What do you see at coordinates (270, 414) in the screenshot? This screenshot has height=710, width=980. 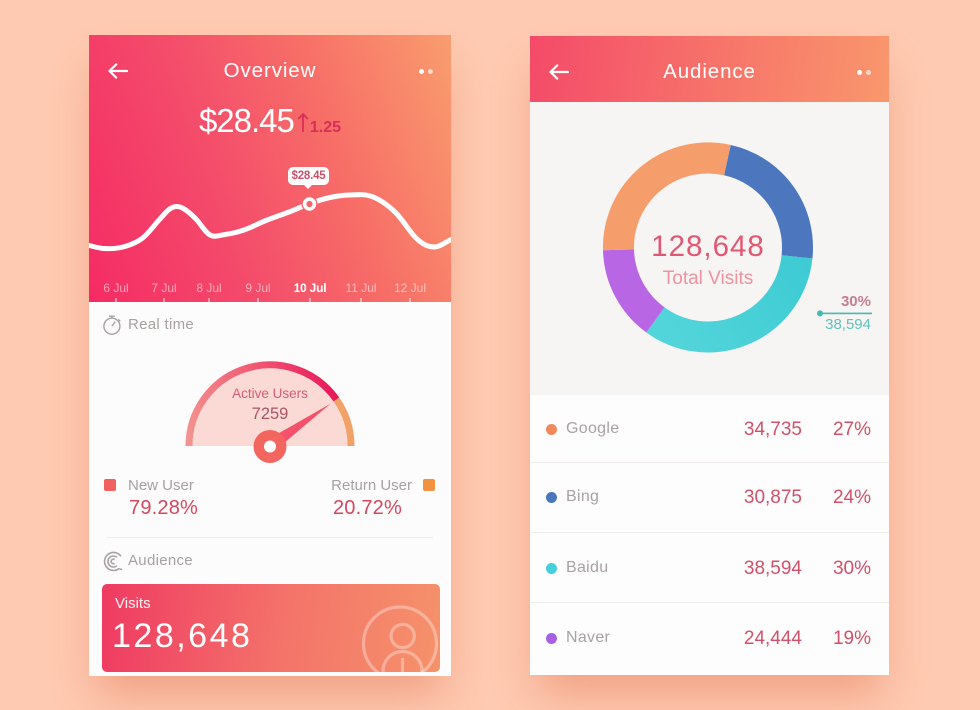 I see `svg-text: 7259` at bounding box center [270, 414].